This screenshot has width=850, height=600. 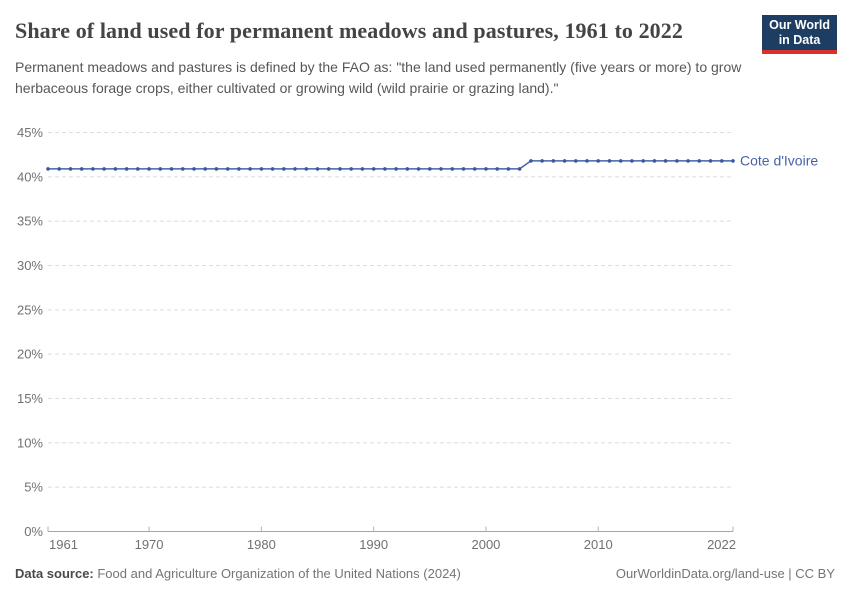 What do you see at coordinates (30, 354) in the screenshot?
I see `y-tick-label: 20%` at bounding box center [30, 354].